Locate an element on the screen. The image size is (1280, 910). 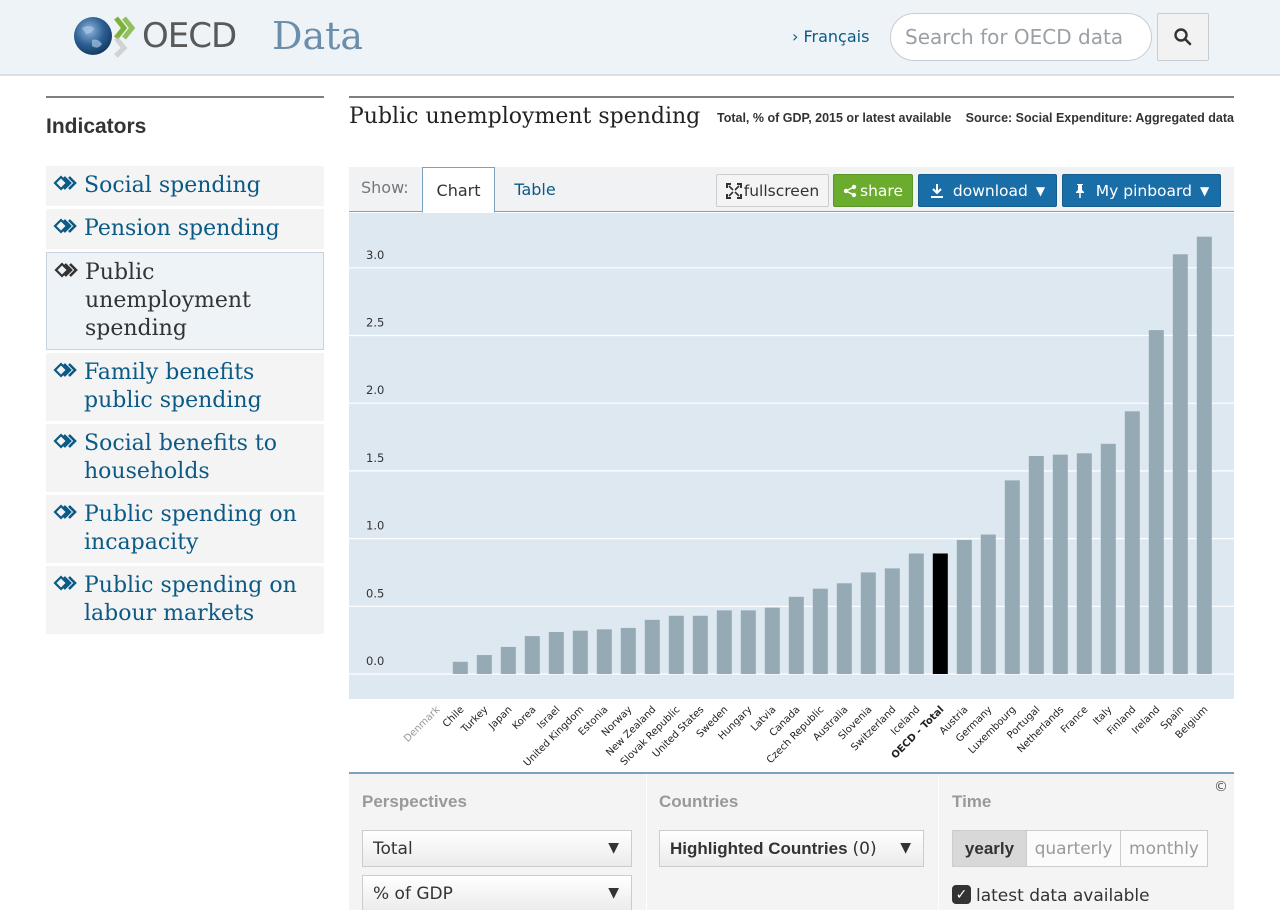
x-tick-label: Korea is located at coordinates (525, 718).